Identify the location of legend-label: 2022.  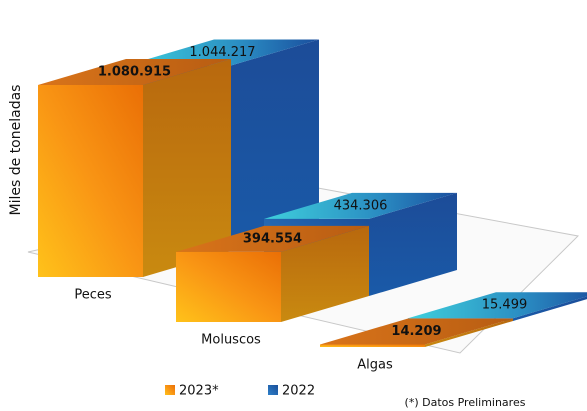
(298, 391).